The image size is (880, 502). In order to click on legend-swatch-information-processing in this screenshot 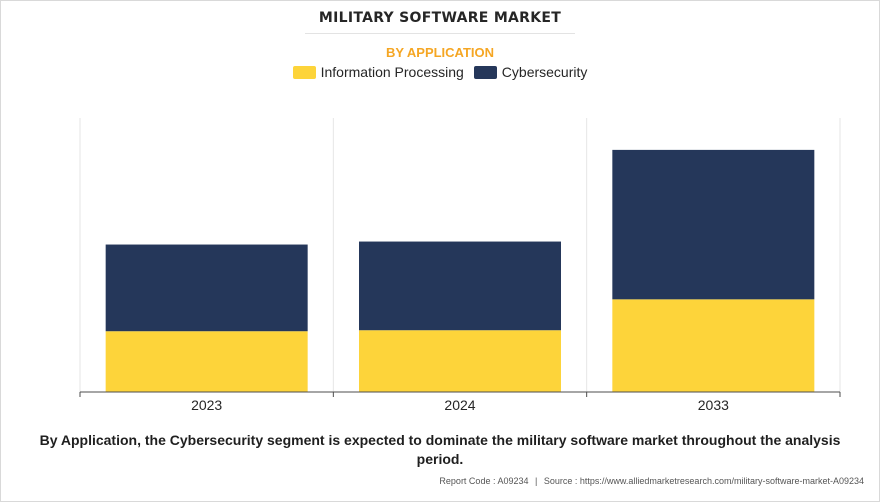, I will do `click(304, 72)`.